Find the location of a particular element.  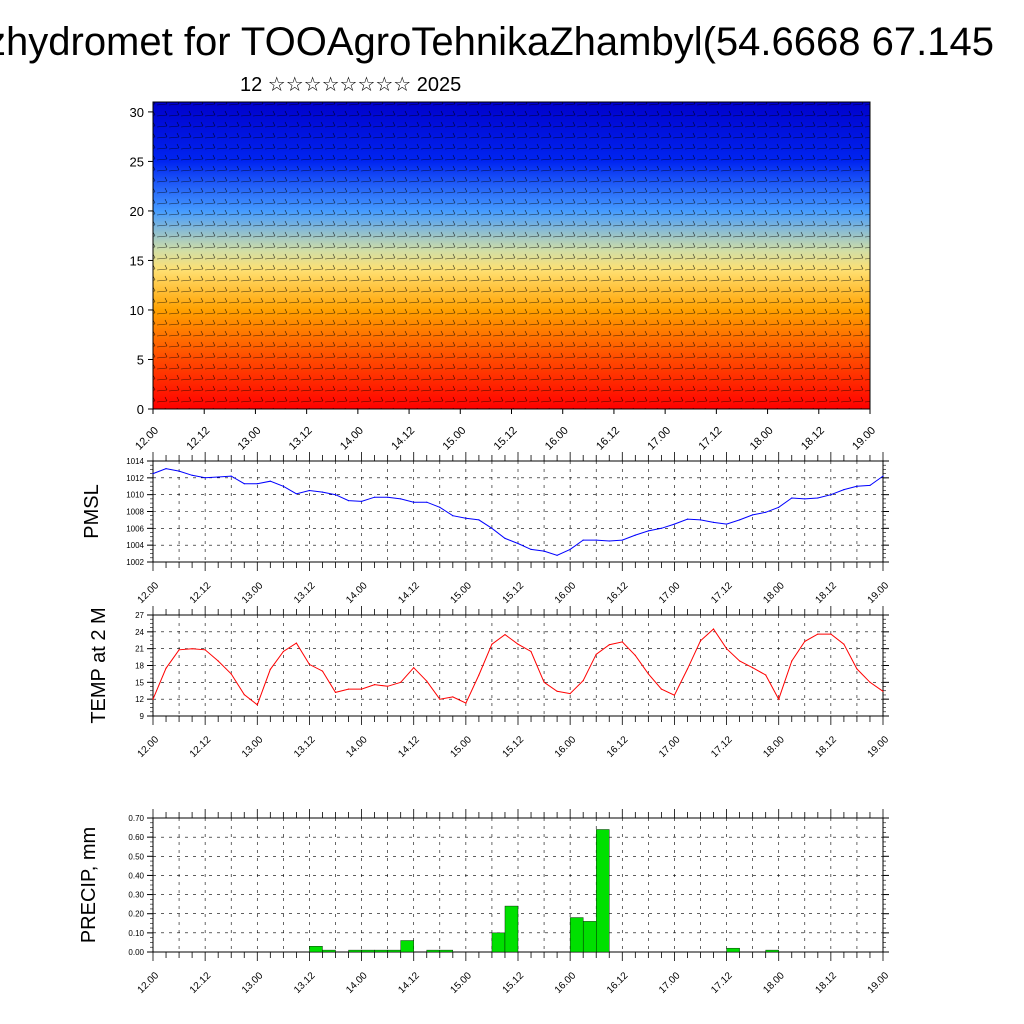

temp-y-tick-label: 12 is located at coordinates (139, 699).